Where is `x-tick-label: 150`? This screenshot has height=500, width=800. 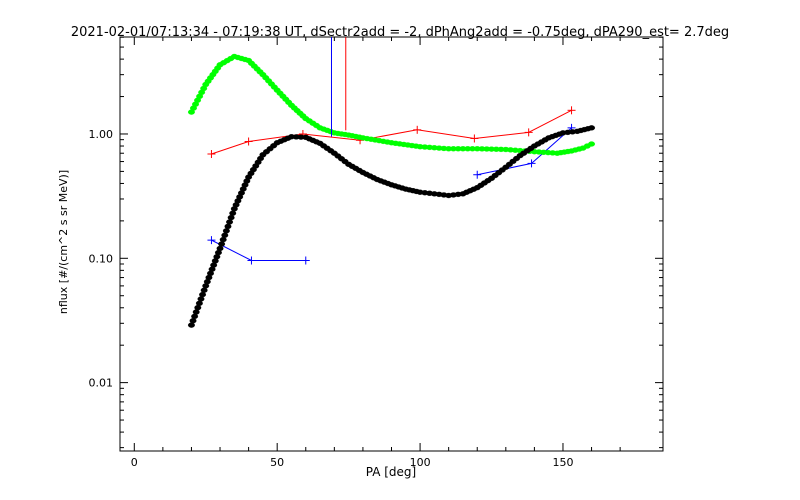
x-tick-label: 150 is located at coordinates (562, 462).